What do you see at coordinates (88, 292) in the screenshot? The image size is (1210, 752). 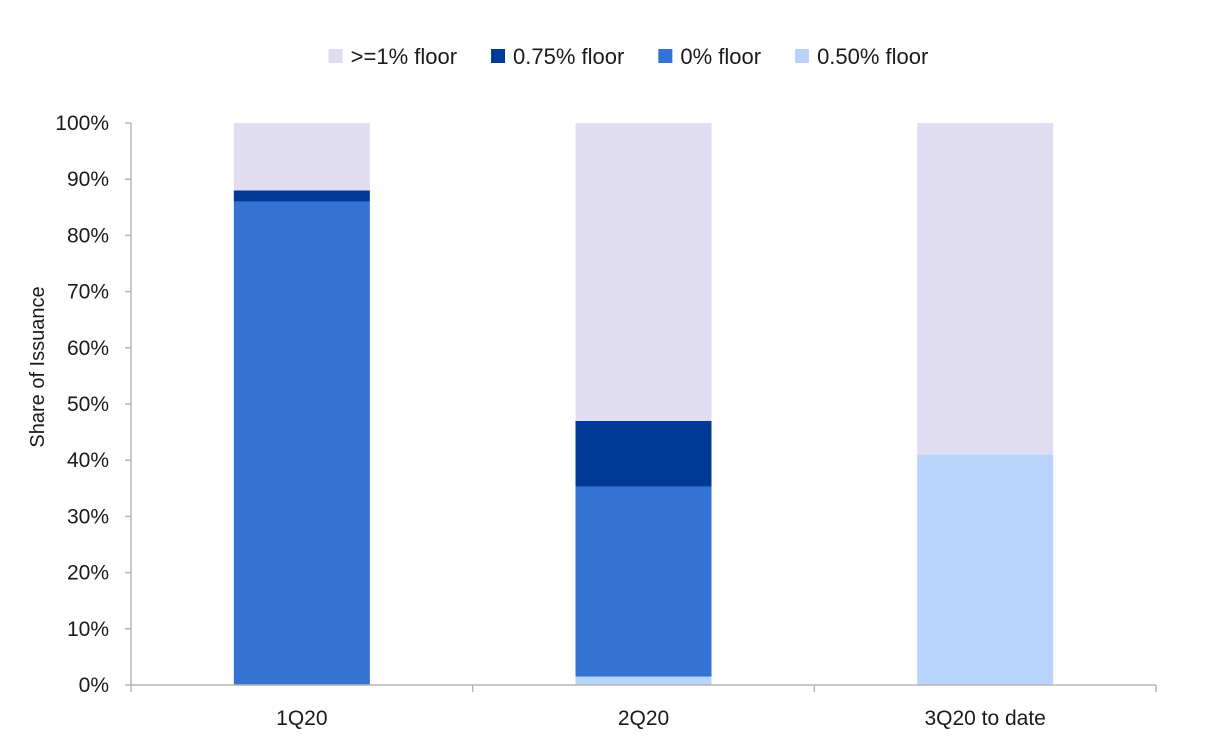 I see `y-tick-label: 70%` at bounding box center [88, 292].